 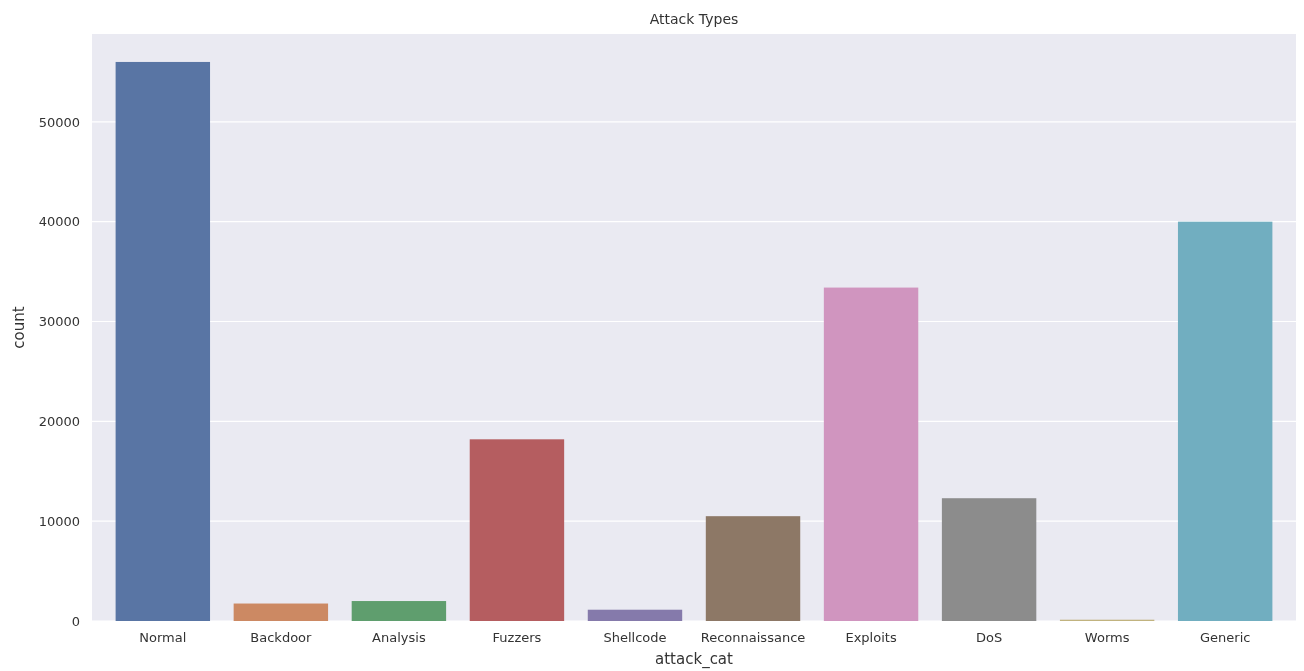 I want to click on x-tick-label: Generic, so click(x=1225, y=638).